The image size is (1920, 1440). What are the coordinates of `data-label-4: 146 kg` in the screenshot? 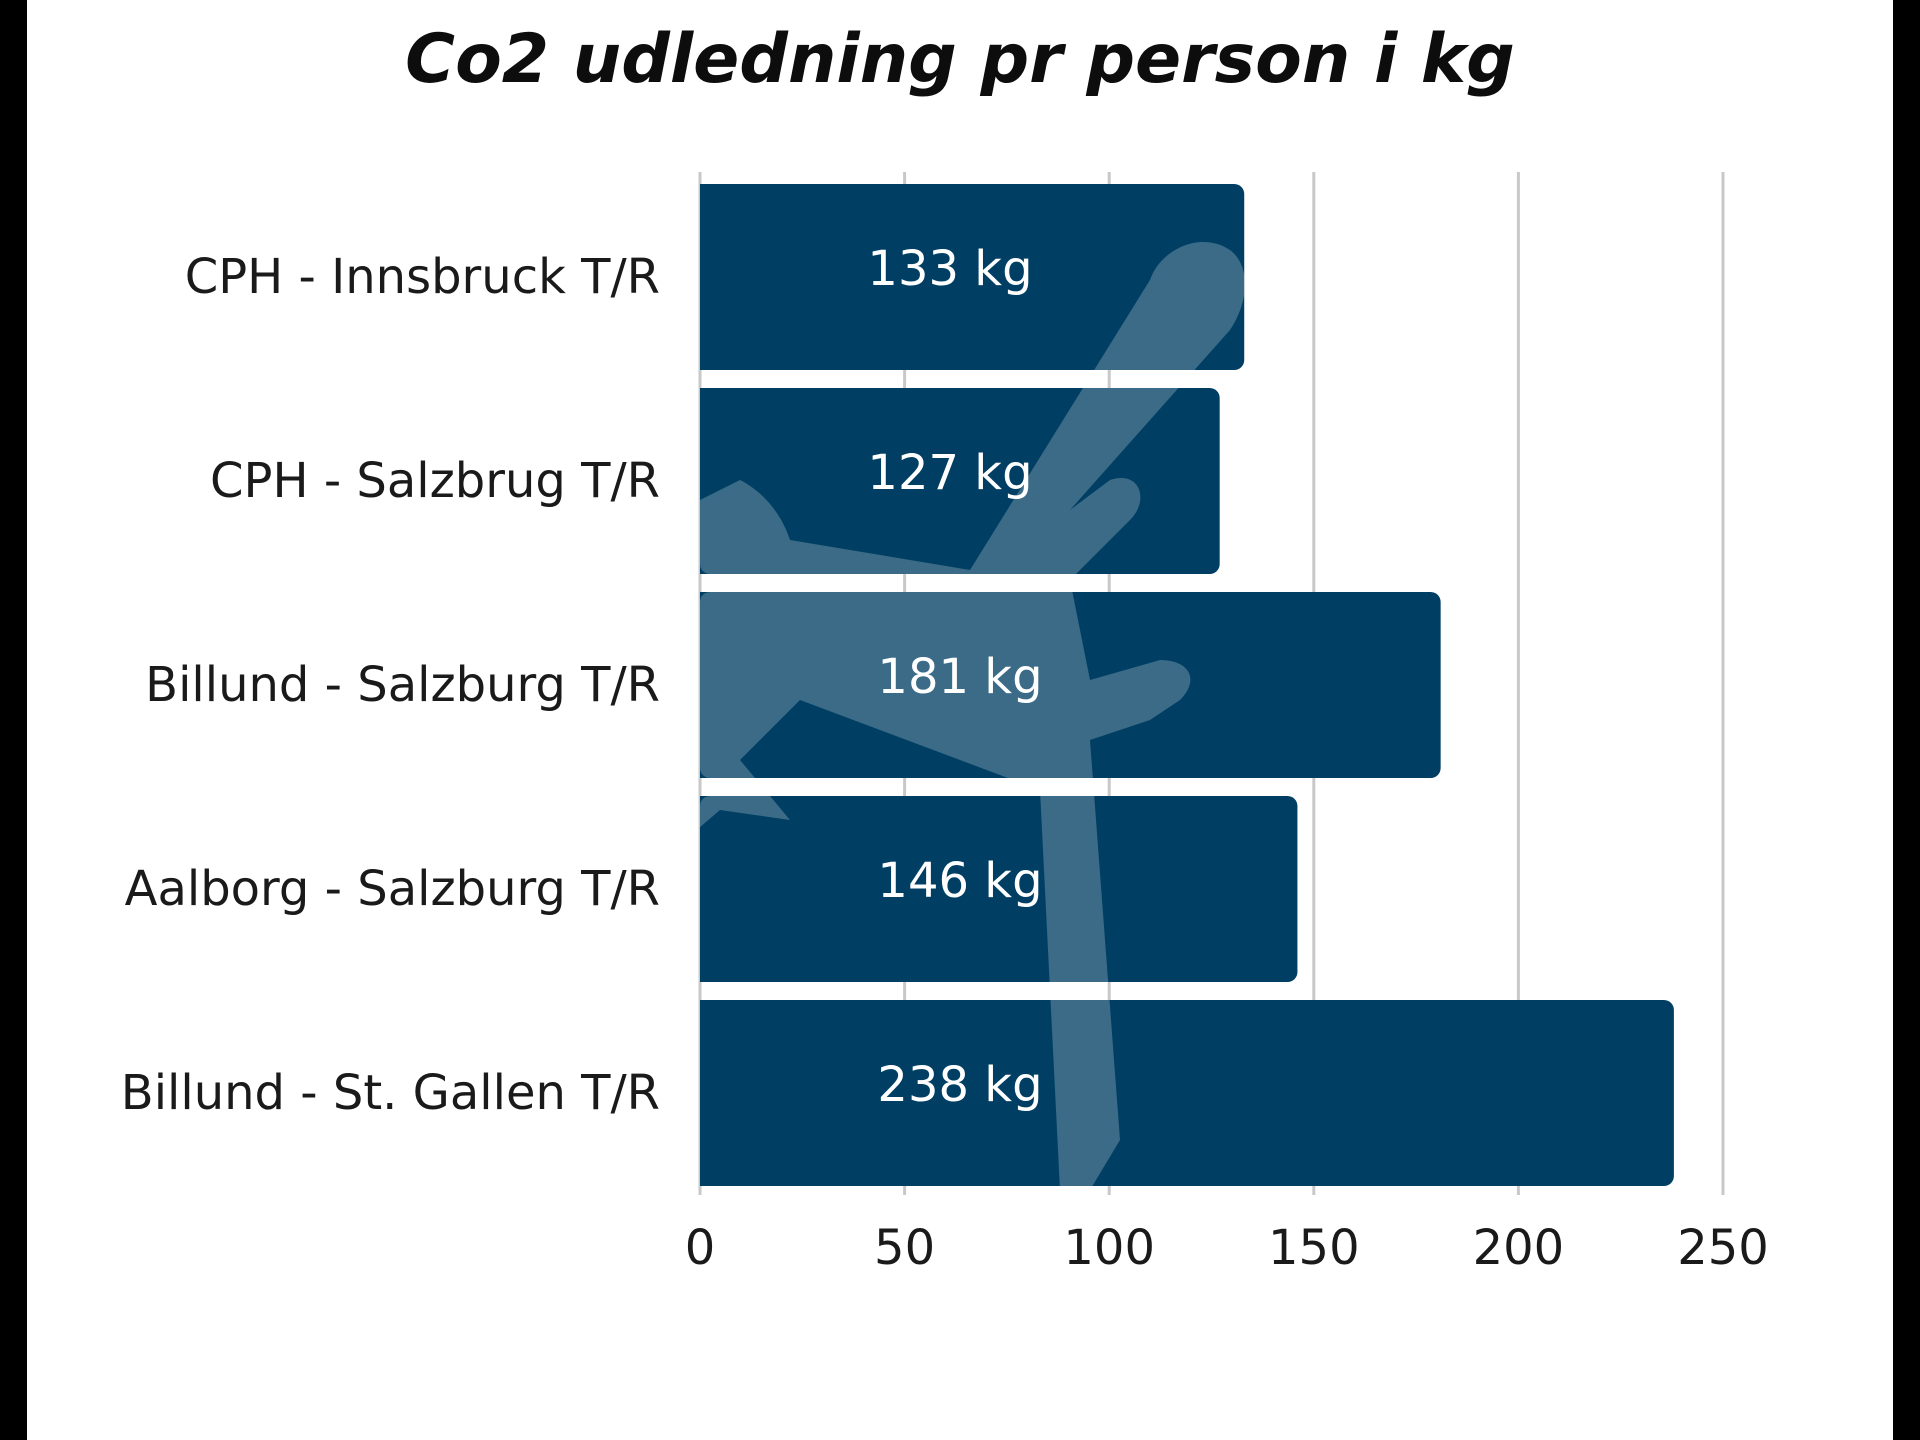 It's located at (959, 881).